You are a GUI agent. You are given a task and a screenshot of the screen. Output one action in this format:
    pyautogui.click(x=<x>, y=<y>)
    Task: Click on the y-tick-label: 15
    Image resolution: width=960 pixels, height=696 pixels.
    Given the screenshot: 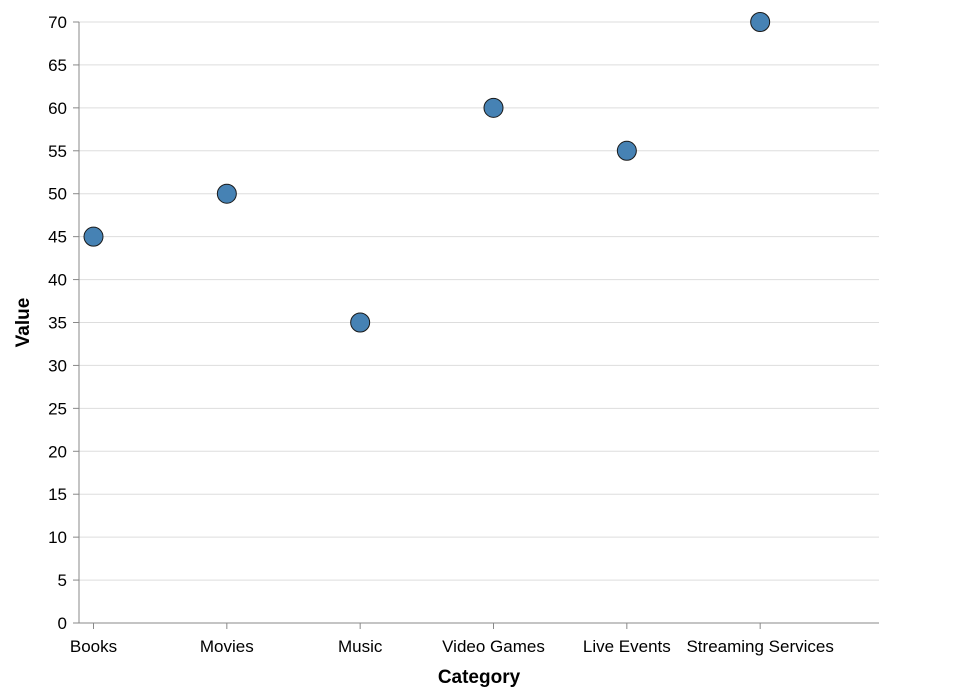 What is the action you would take?
    pyautogui.click(x=57, y=494)
    